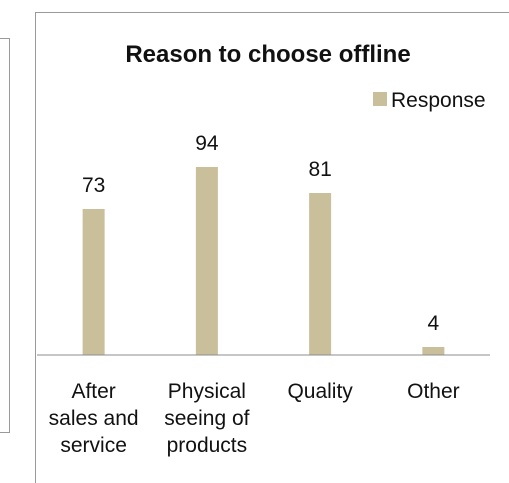 Image resolution: width=509 pixels, height=483 pixels. What do you see at coordinates (433, 391) in the screenshot?
I see `x-tick-label: Other` at bounding box center [433, 391].